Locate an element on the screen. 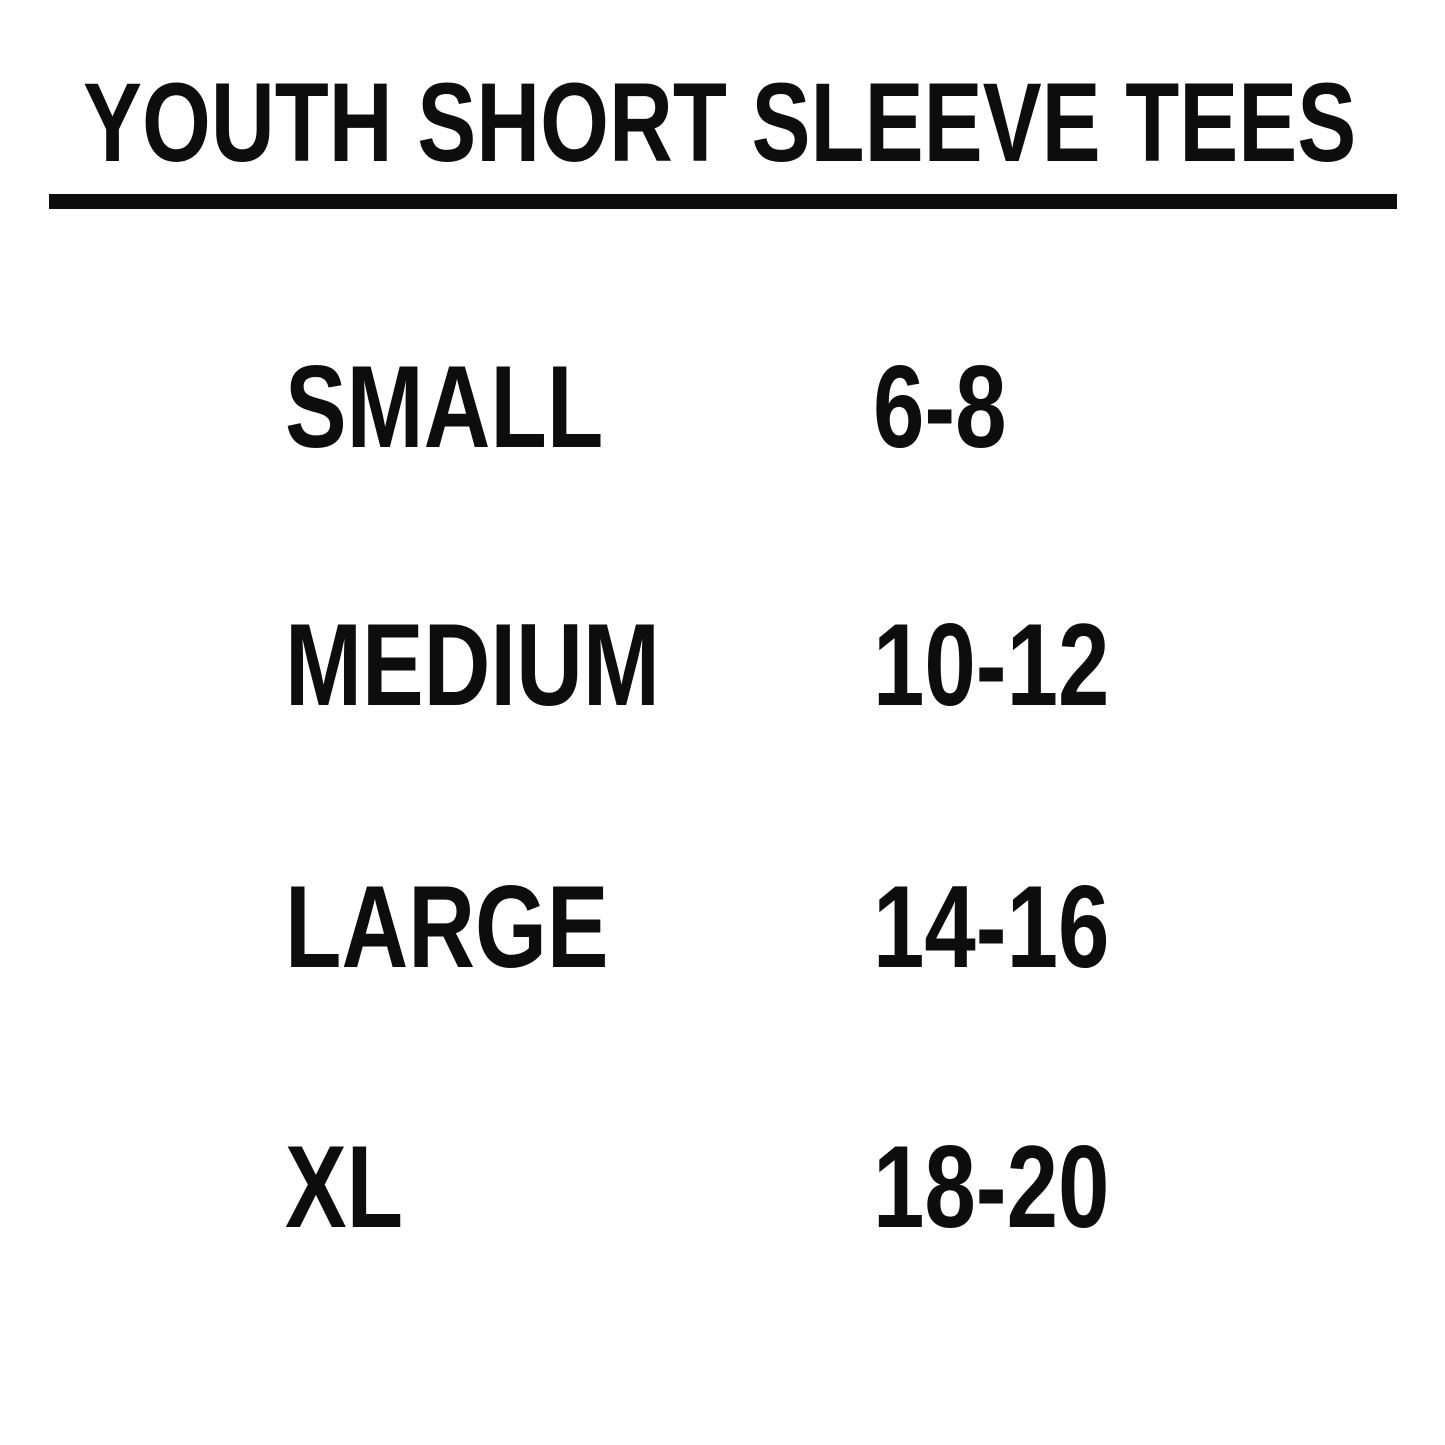 This screenshot has width=1445, height=1445. table-row: XL 18-20 is located at coordinates (722, 1188).